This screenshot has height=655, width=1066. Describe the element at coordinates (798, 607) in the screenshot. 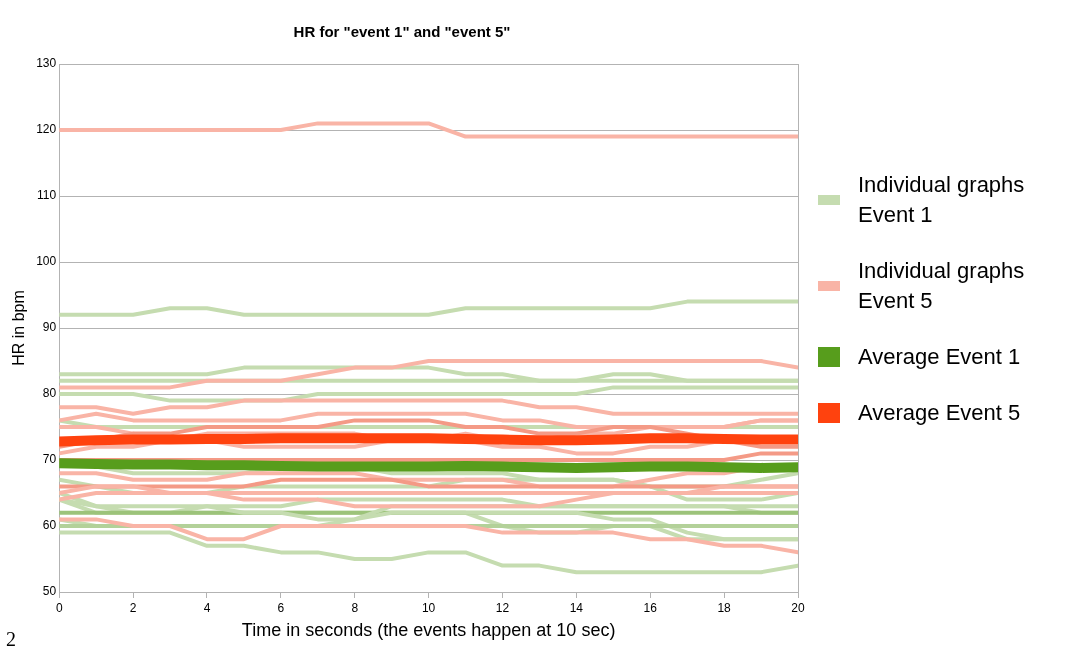

I see `x-tick-label: 20` at that location.